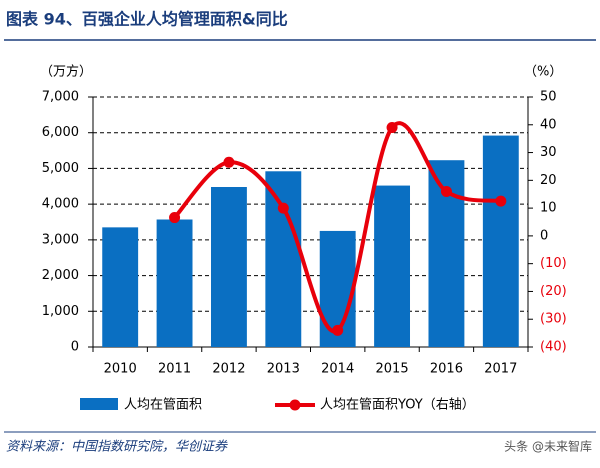  What do you see at coordinates (548, 180) in the screenshot?
I see `y2-tick-label: 20` at bounding box center [548, 180].